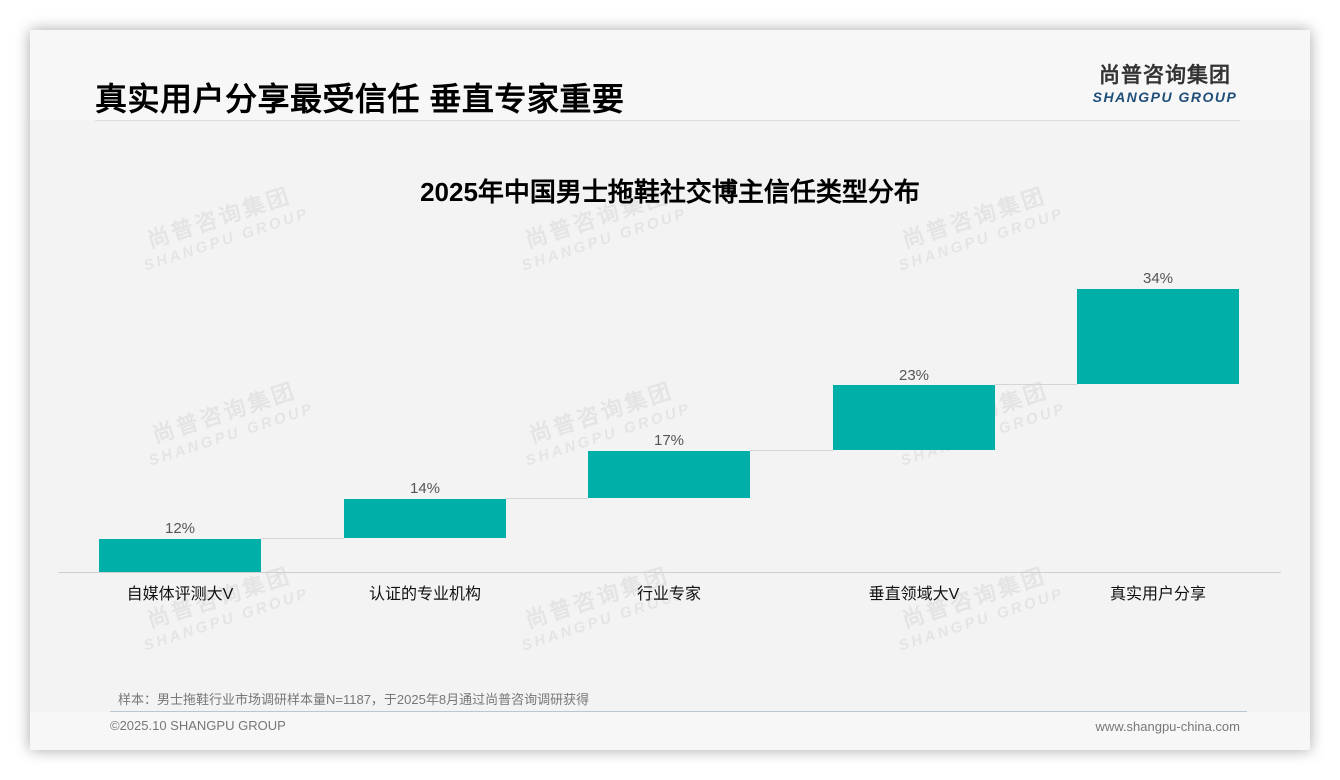 The width and height of the screenshot is (1340, 780). What do you see at coordinates (424, 594) in the screenshot?
I see `x-axis-label: 认证的专业机构` at bounding box center [424, 594].